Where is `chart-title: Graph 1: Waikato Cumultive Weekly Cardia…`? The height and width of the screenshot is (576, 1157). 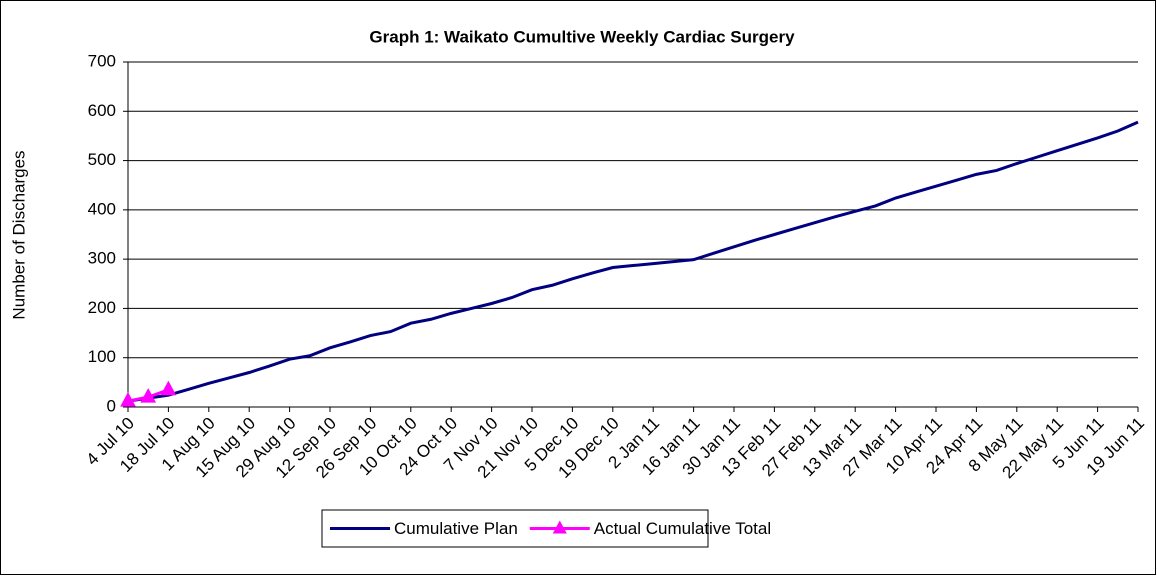 chart-title: Graph 1: Waikato Cumultive Weekly Cardia… is located at coordinates (582, 36).